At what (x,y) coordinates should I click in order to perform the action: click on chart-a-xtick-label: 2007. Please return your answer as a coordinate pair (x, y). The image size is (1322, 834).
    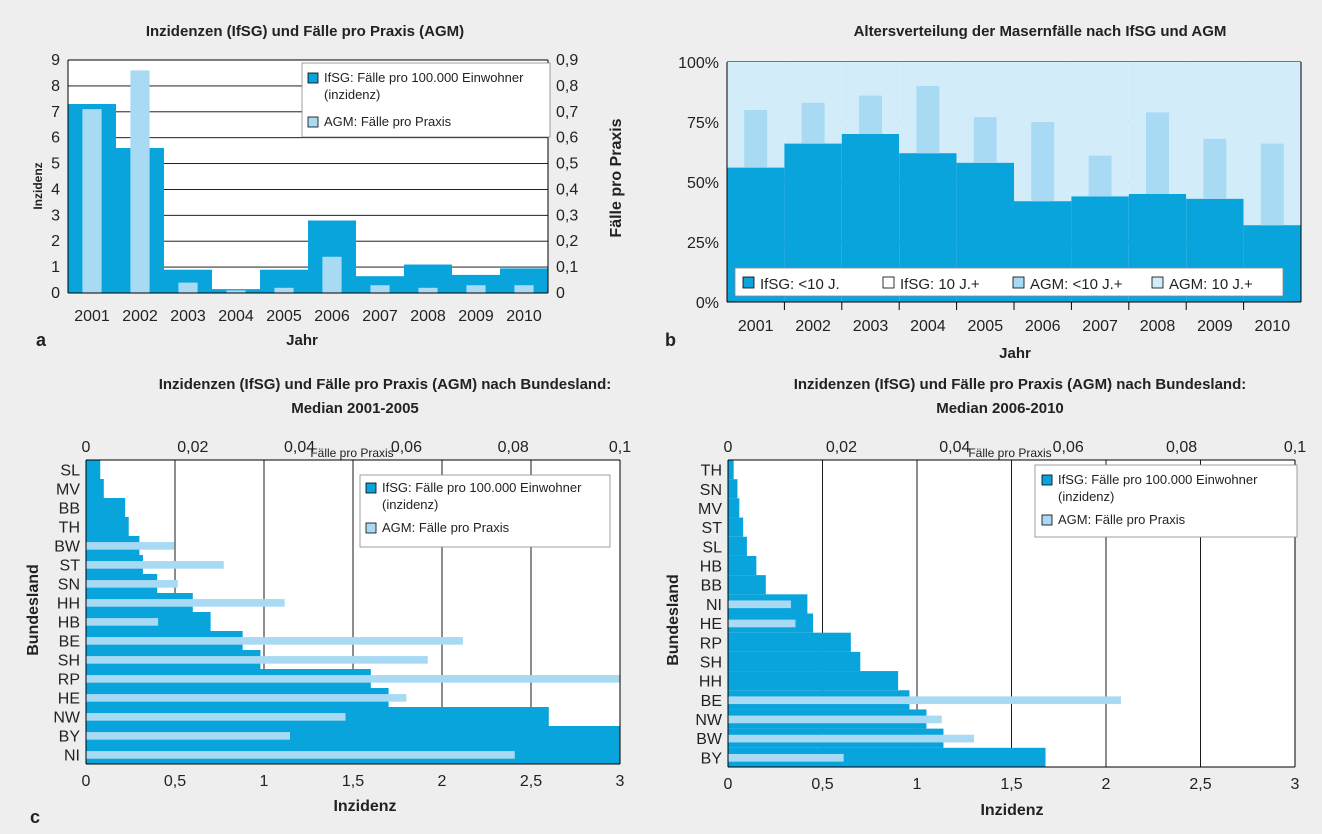
    Looking at the image, I should click on (380, 316).